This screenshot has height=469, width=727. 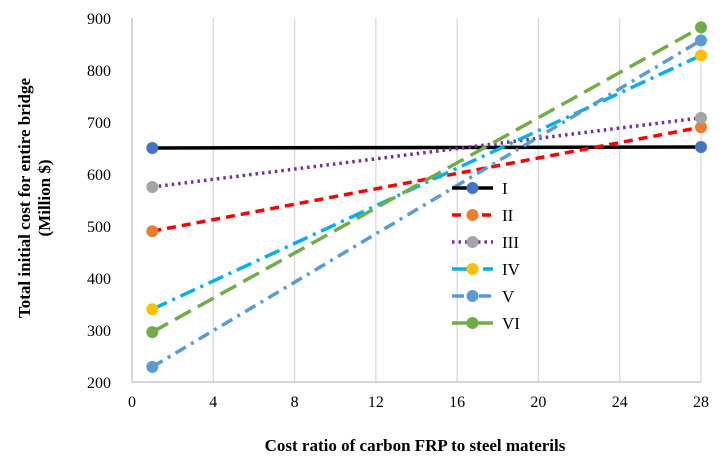 I want to click on y-tick-label-400: 400, so click(x=99, y=279).